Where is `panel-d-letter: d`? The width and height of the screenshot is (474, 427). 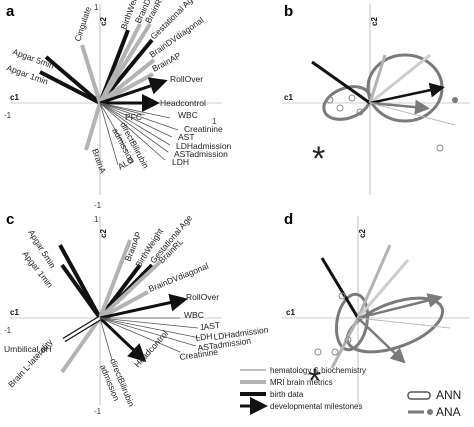
panel-d-letter: d is located at coordinates (288, 219).